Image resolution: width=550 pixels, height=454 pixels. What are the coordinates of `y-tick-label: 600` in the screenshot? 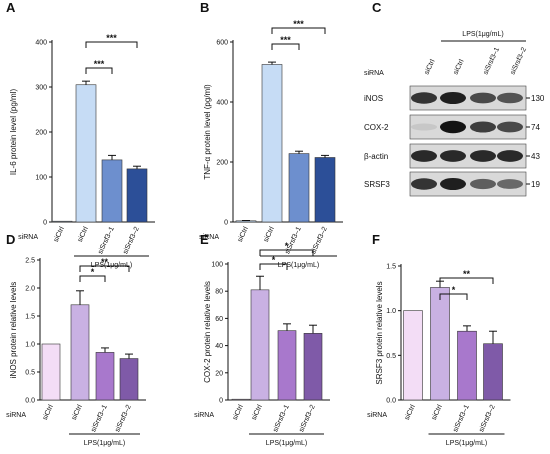 It's located at (222, 43).